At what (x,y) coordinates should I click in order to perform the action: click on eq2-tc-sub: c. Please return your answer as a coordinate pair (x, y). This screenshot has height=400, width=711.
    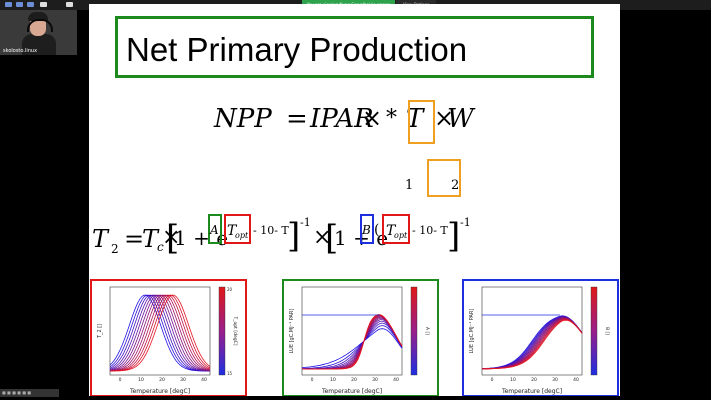
    Looking at the image, I should click on (160, 247).